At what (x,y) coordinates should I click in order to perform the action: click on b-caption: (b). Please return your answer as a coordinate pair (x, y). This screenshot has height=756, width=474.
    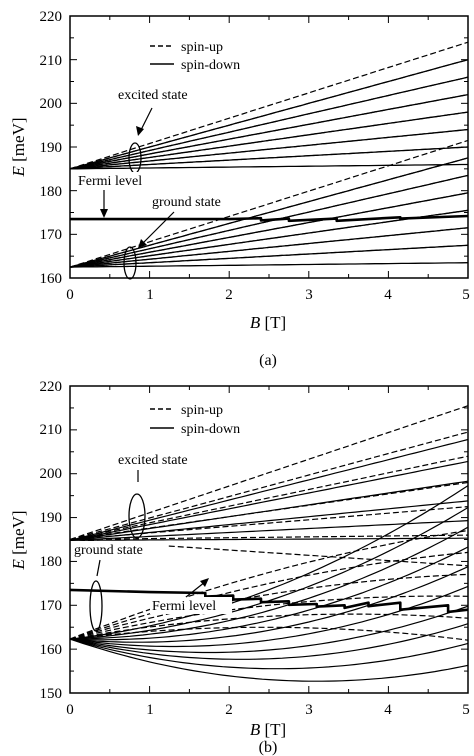
    Looking at the image, I should click on (268, 747).